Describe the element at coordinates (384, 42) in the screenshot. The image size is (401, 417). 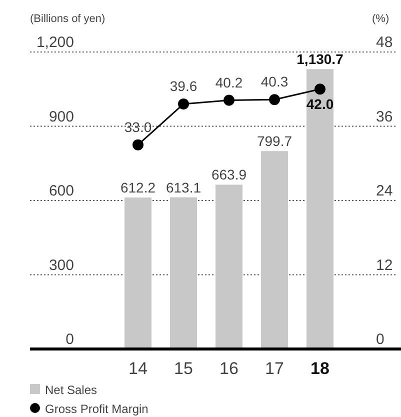
I see `y2-tick-label: 48` at that location.